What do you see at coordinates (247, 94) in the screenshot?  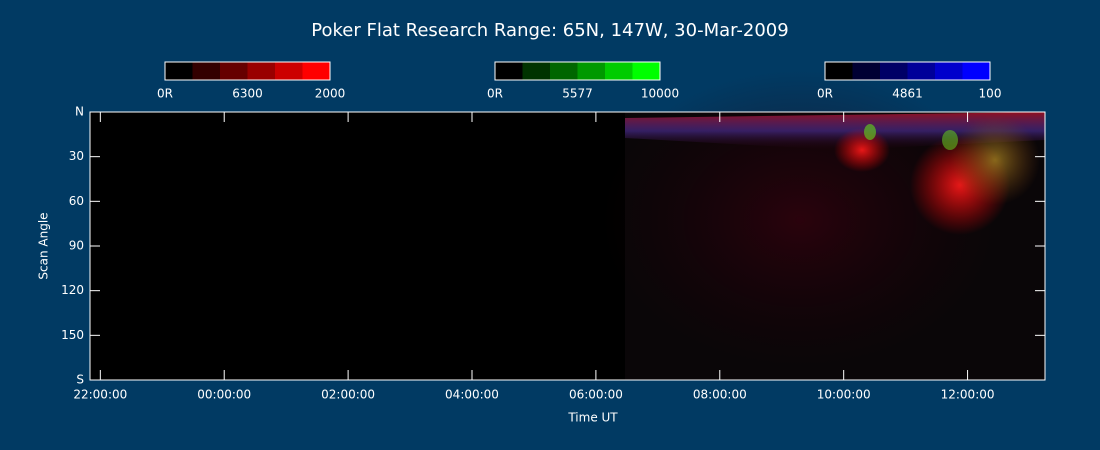 I see `colorbar-label: 6300` at bounding box center [247, 94].